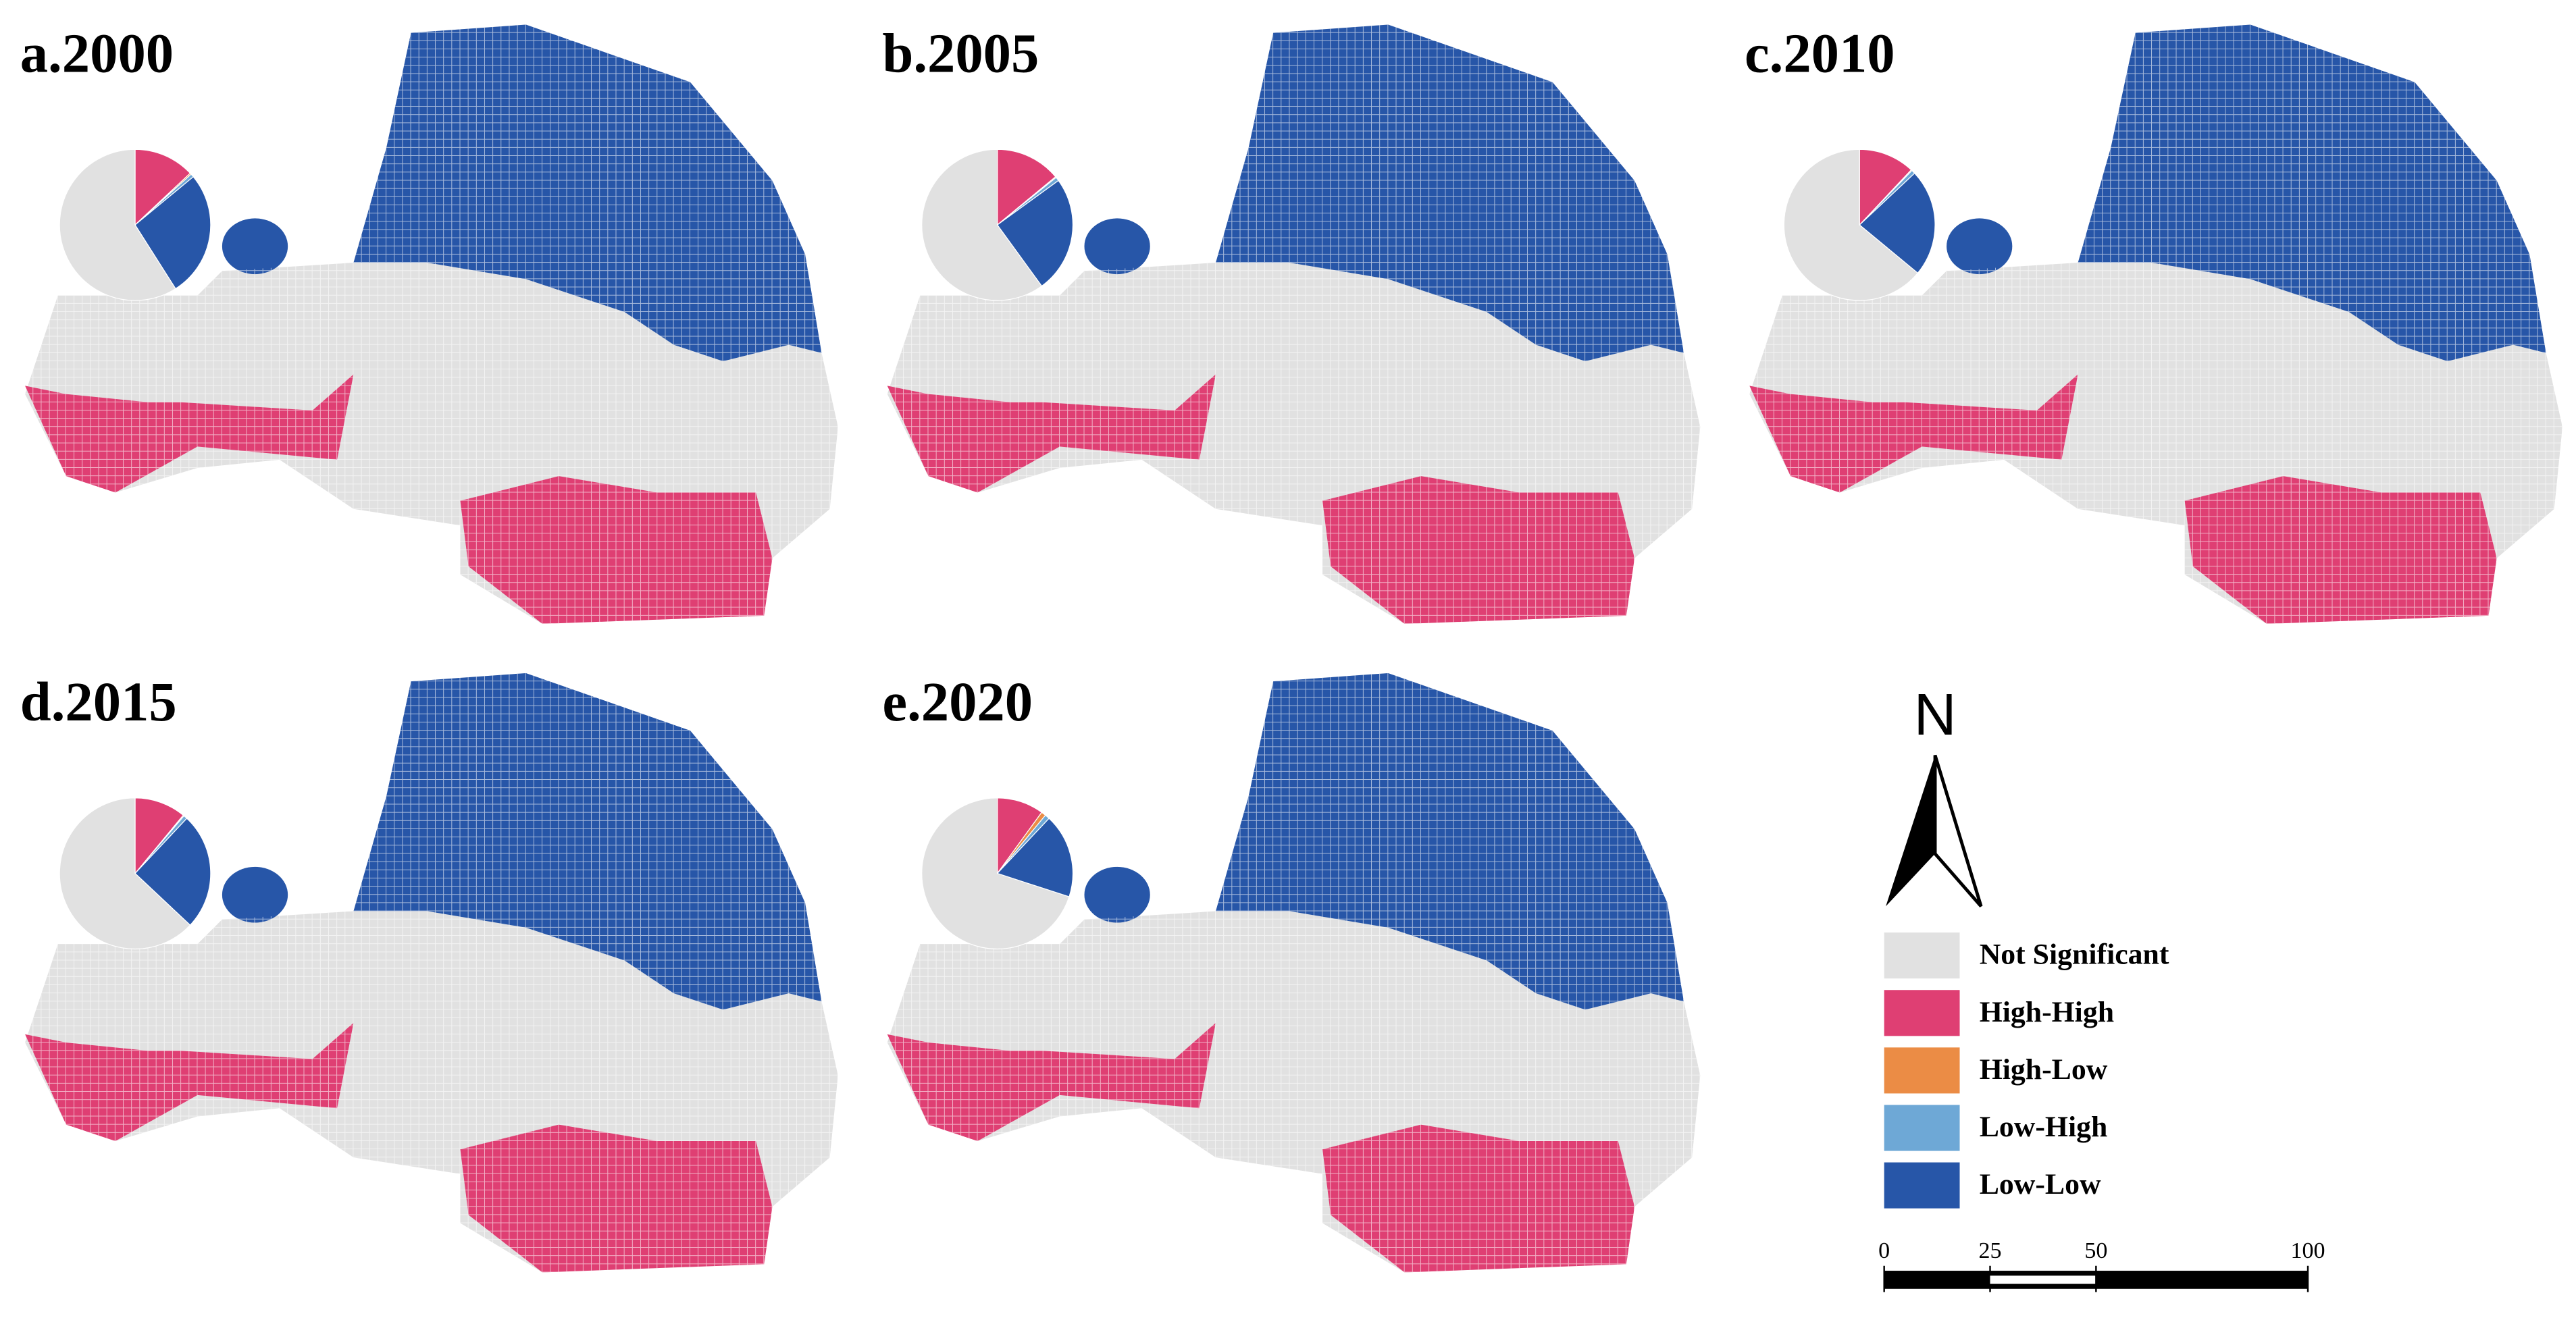  I want to click on scale-label: 100, so click(2307, 1250).